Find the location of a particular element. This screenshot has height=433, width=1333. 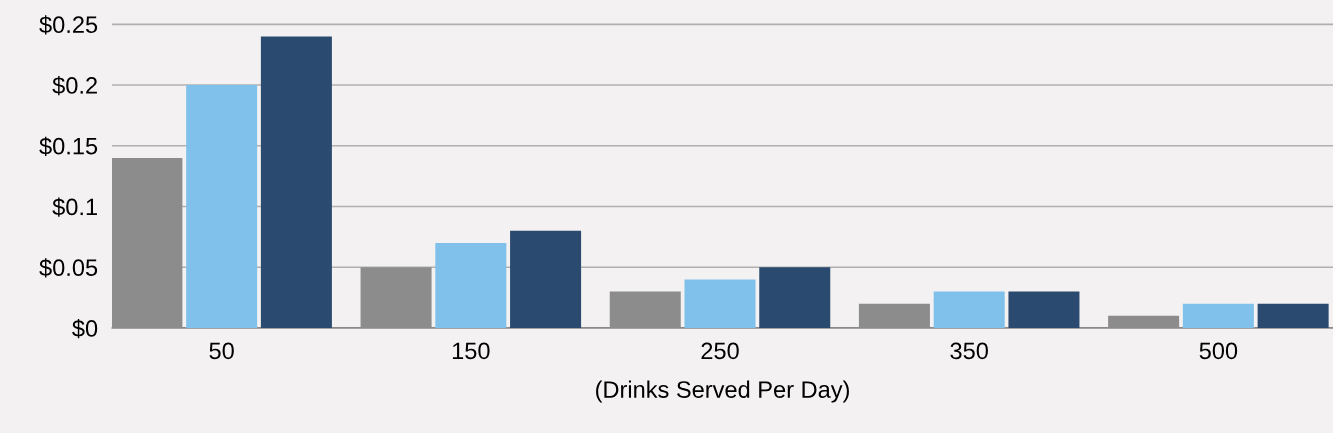

x-tick-label: 150 is located at coordinates (471, 351).